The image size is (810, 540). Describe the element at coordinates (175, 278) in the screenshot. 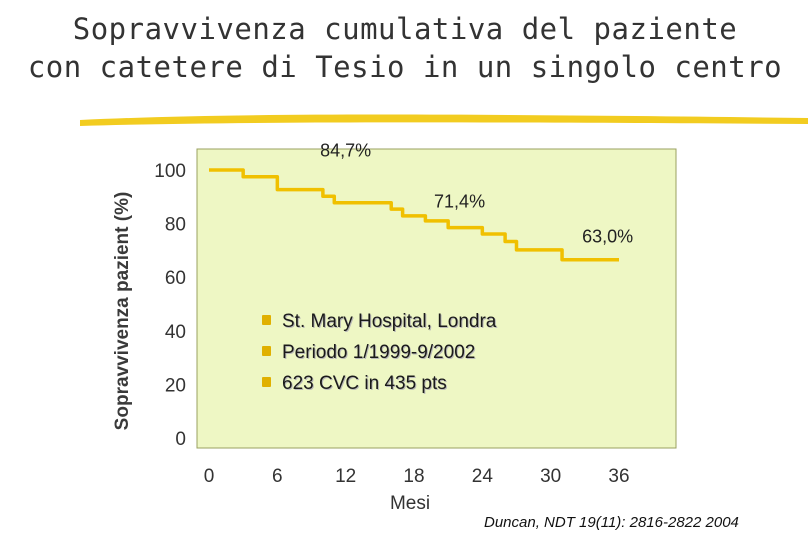

I see `y-tick-label: 60` at that location.